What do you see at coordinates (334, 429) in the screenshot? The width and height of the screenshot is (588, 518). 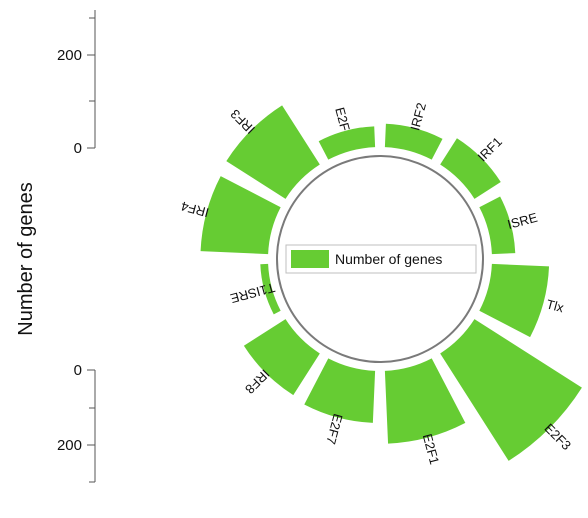 I see `category-label: E2F7` at bounding box center [334, 429].